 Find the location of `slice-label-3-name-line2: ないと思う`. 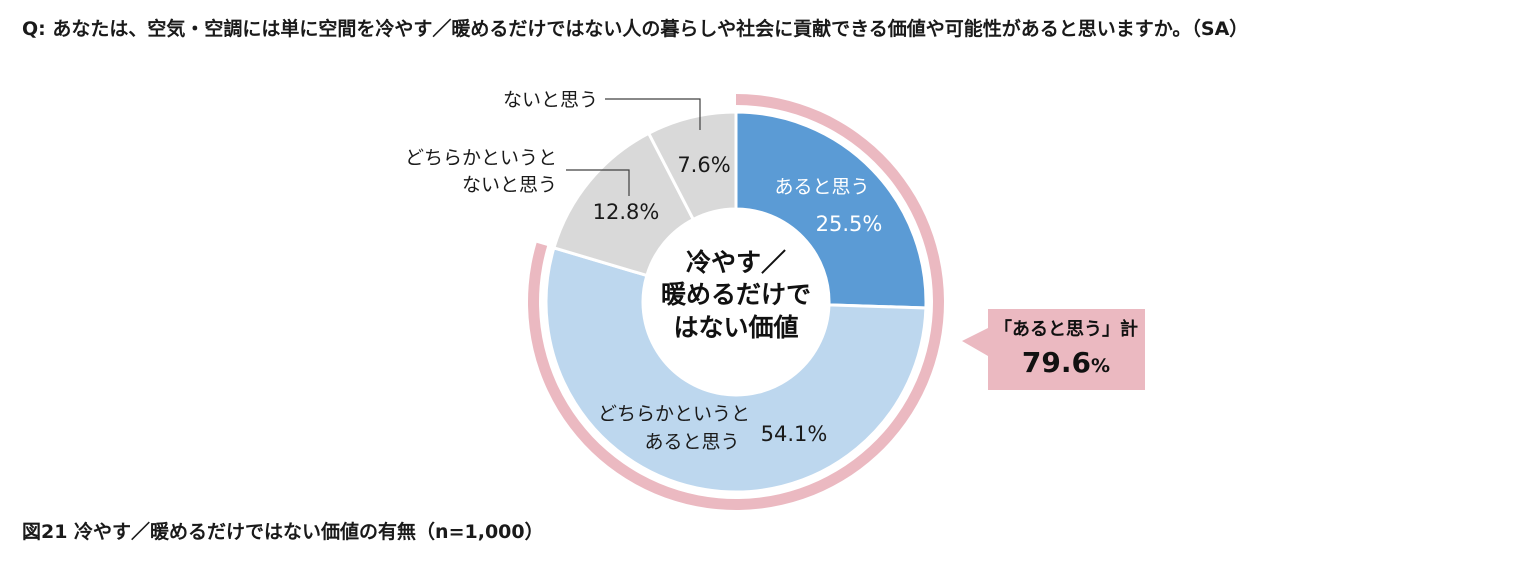

slice-label-3-name-line2: ないと思う is located at coordinates (509, 185).